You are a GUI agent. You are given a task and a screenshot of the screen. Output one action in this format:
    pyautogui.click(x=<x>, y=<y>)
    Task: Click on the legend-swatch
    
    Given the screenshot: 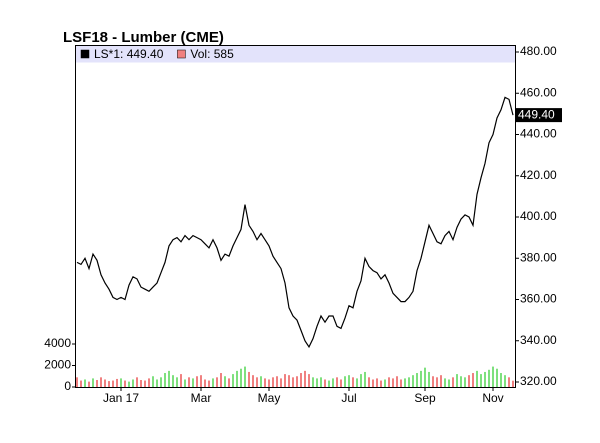 What is the action you would take?
    pyautogui.click(x=85, y=54)
    